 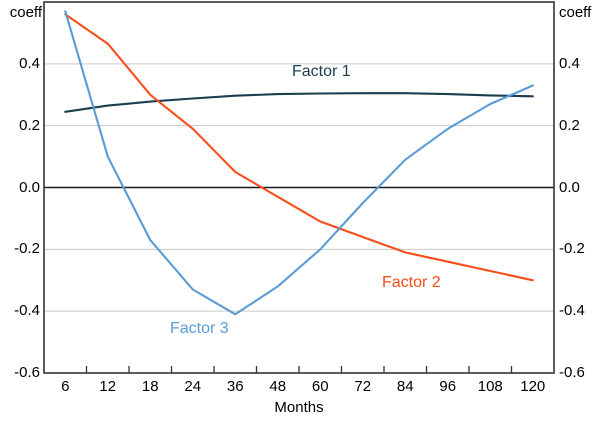 What do you see at coordinates (533, 386) in the screenshot?
I see `x-axis-label: 120` at bounding box center [533, 386].